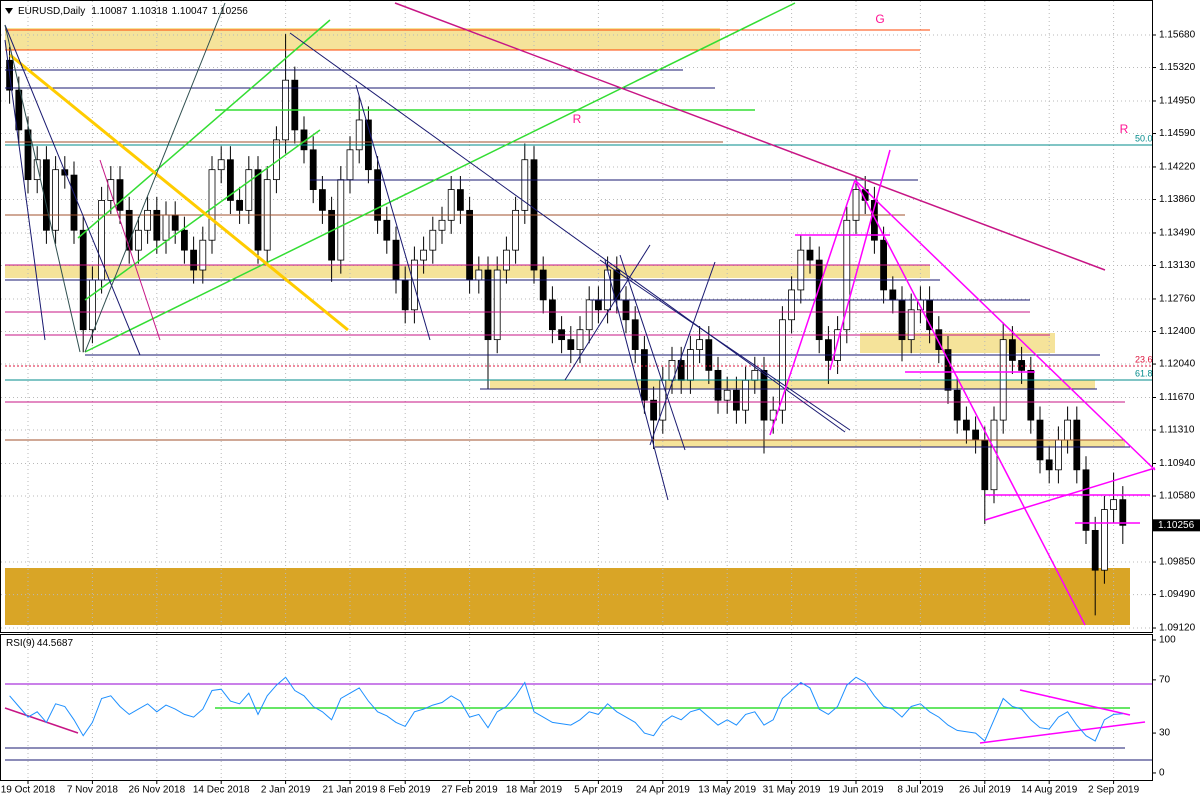  I want to click on y-tick-label: 1.10940, so click(1177, 463).